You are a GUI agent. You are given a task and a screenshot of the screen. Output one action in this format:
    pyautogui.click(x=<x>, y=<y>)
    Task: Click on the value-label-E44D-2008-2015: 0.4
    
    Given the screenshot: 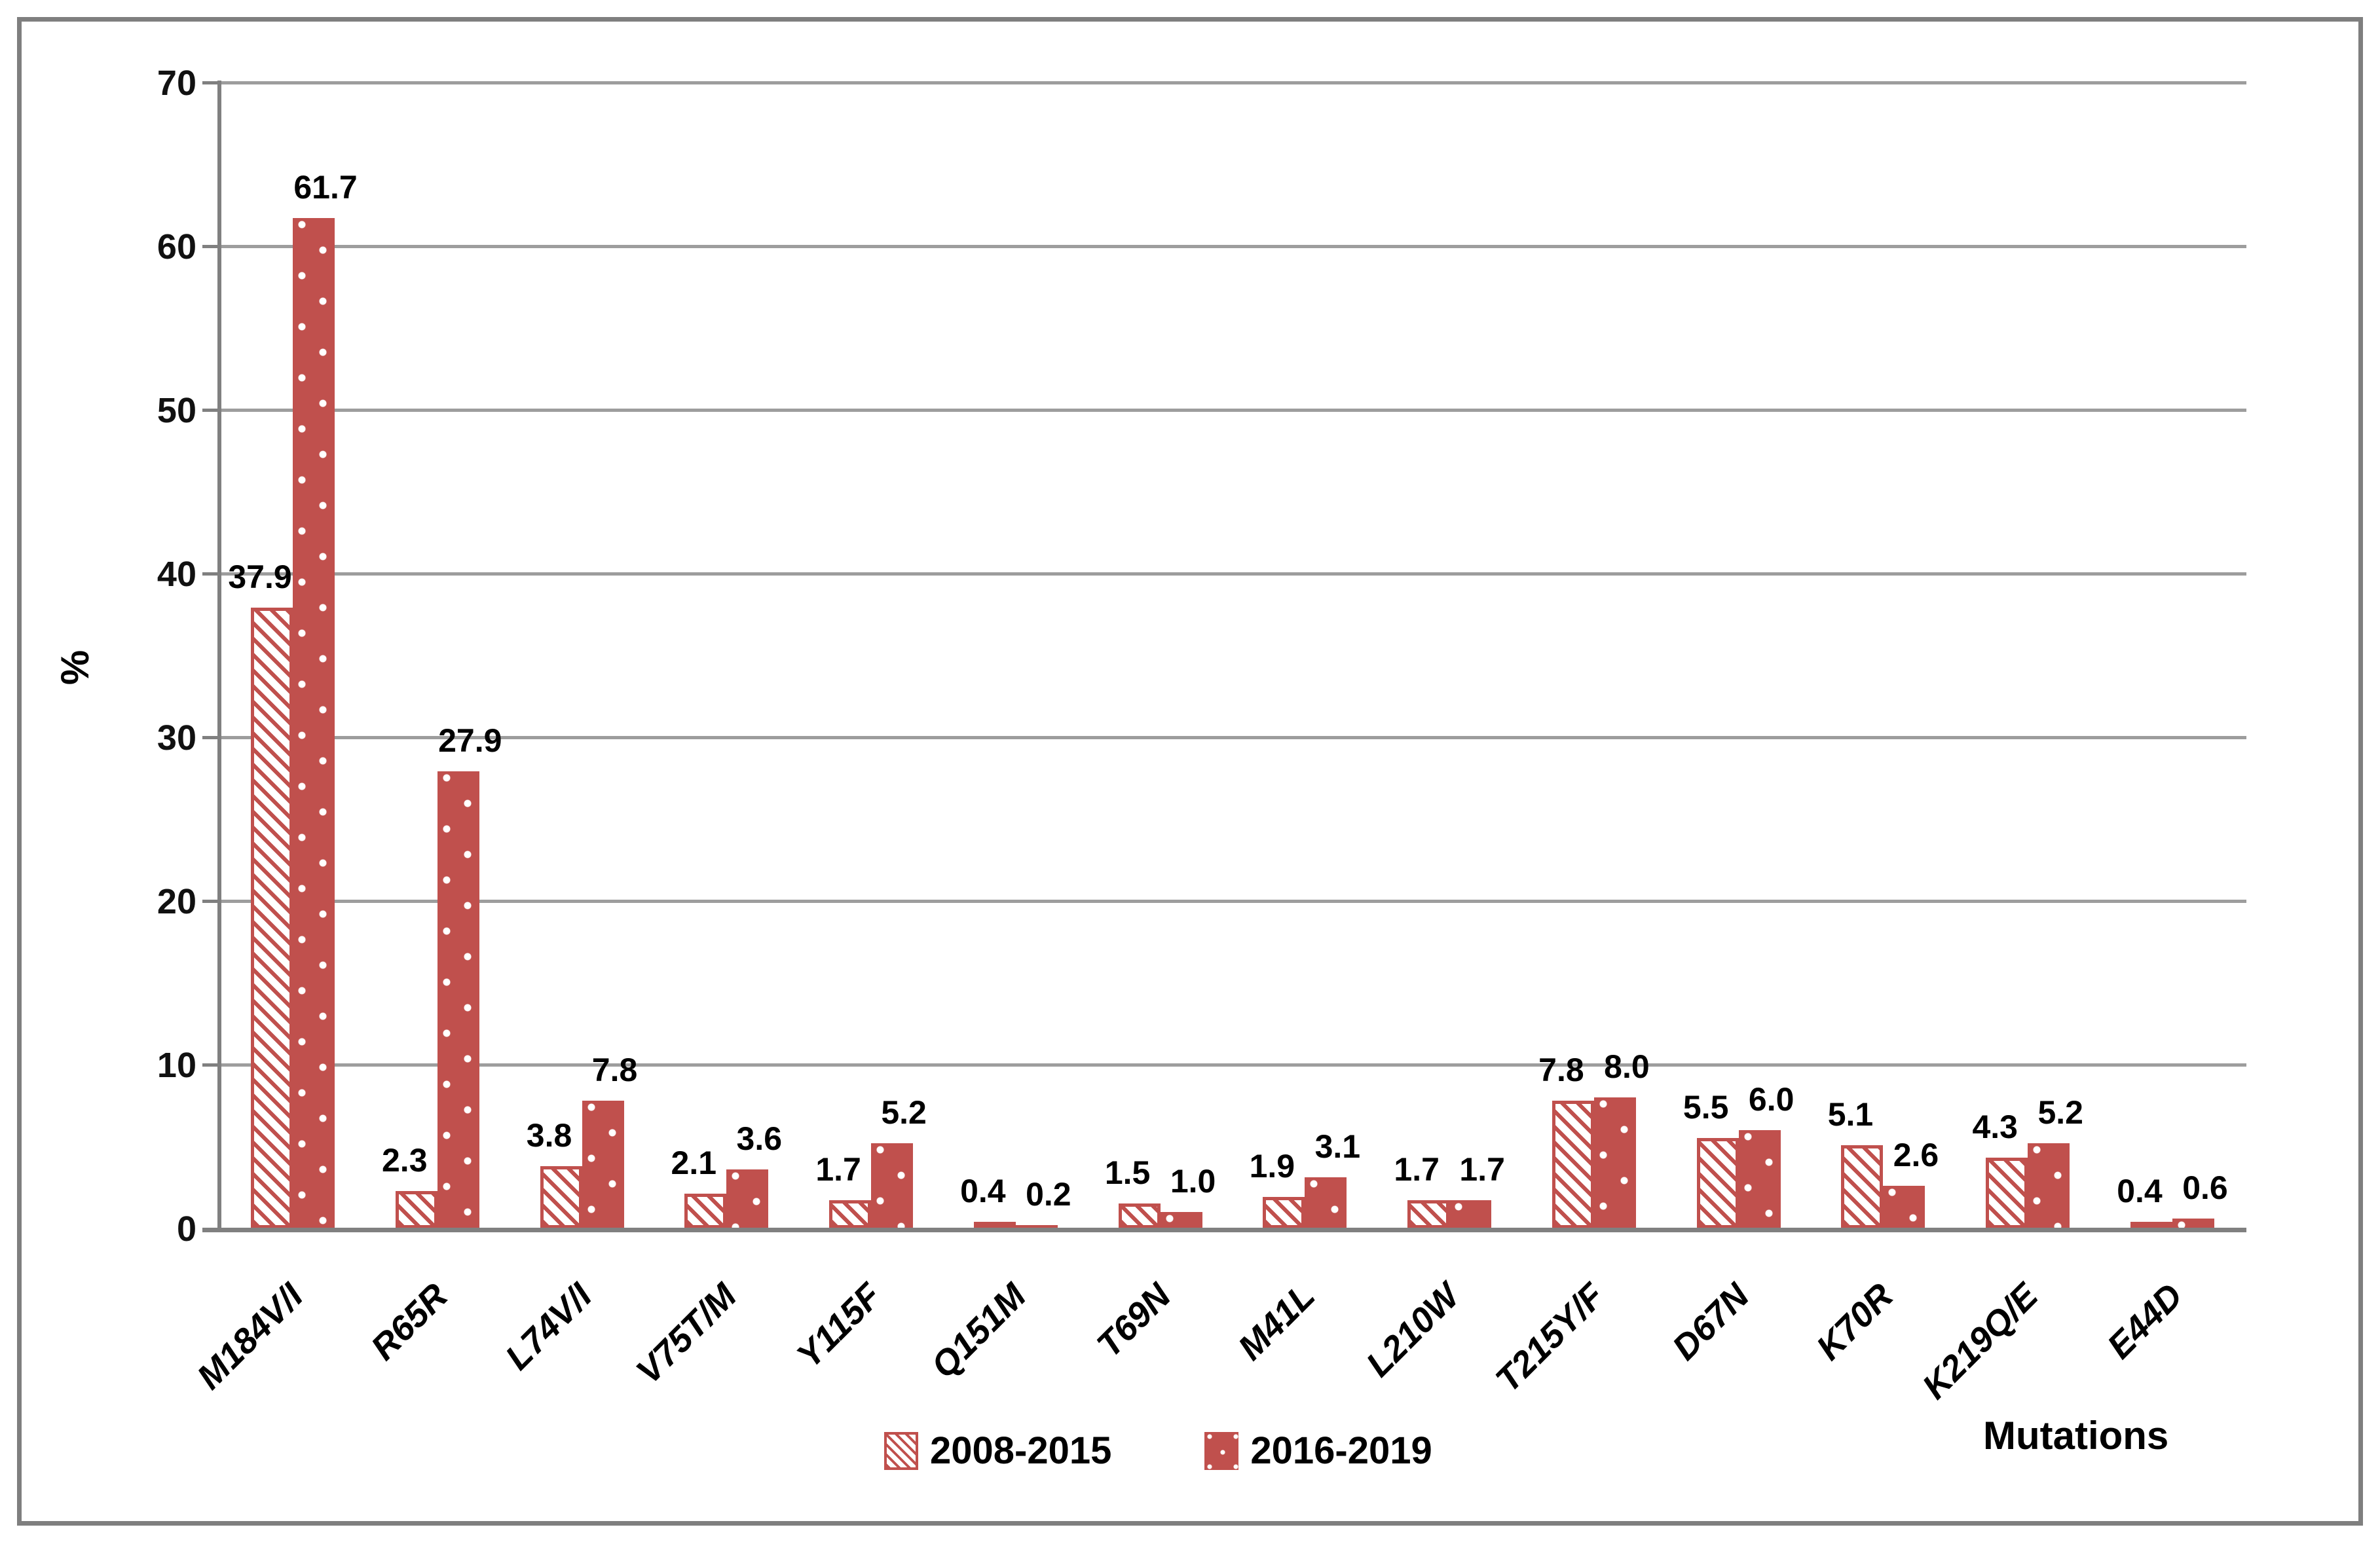 What is the action you would take?
    pyautogui.click(x=2140, y=1191)
    